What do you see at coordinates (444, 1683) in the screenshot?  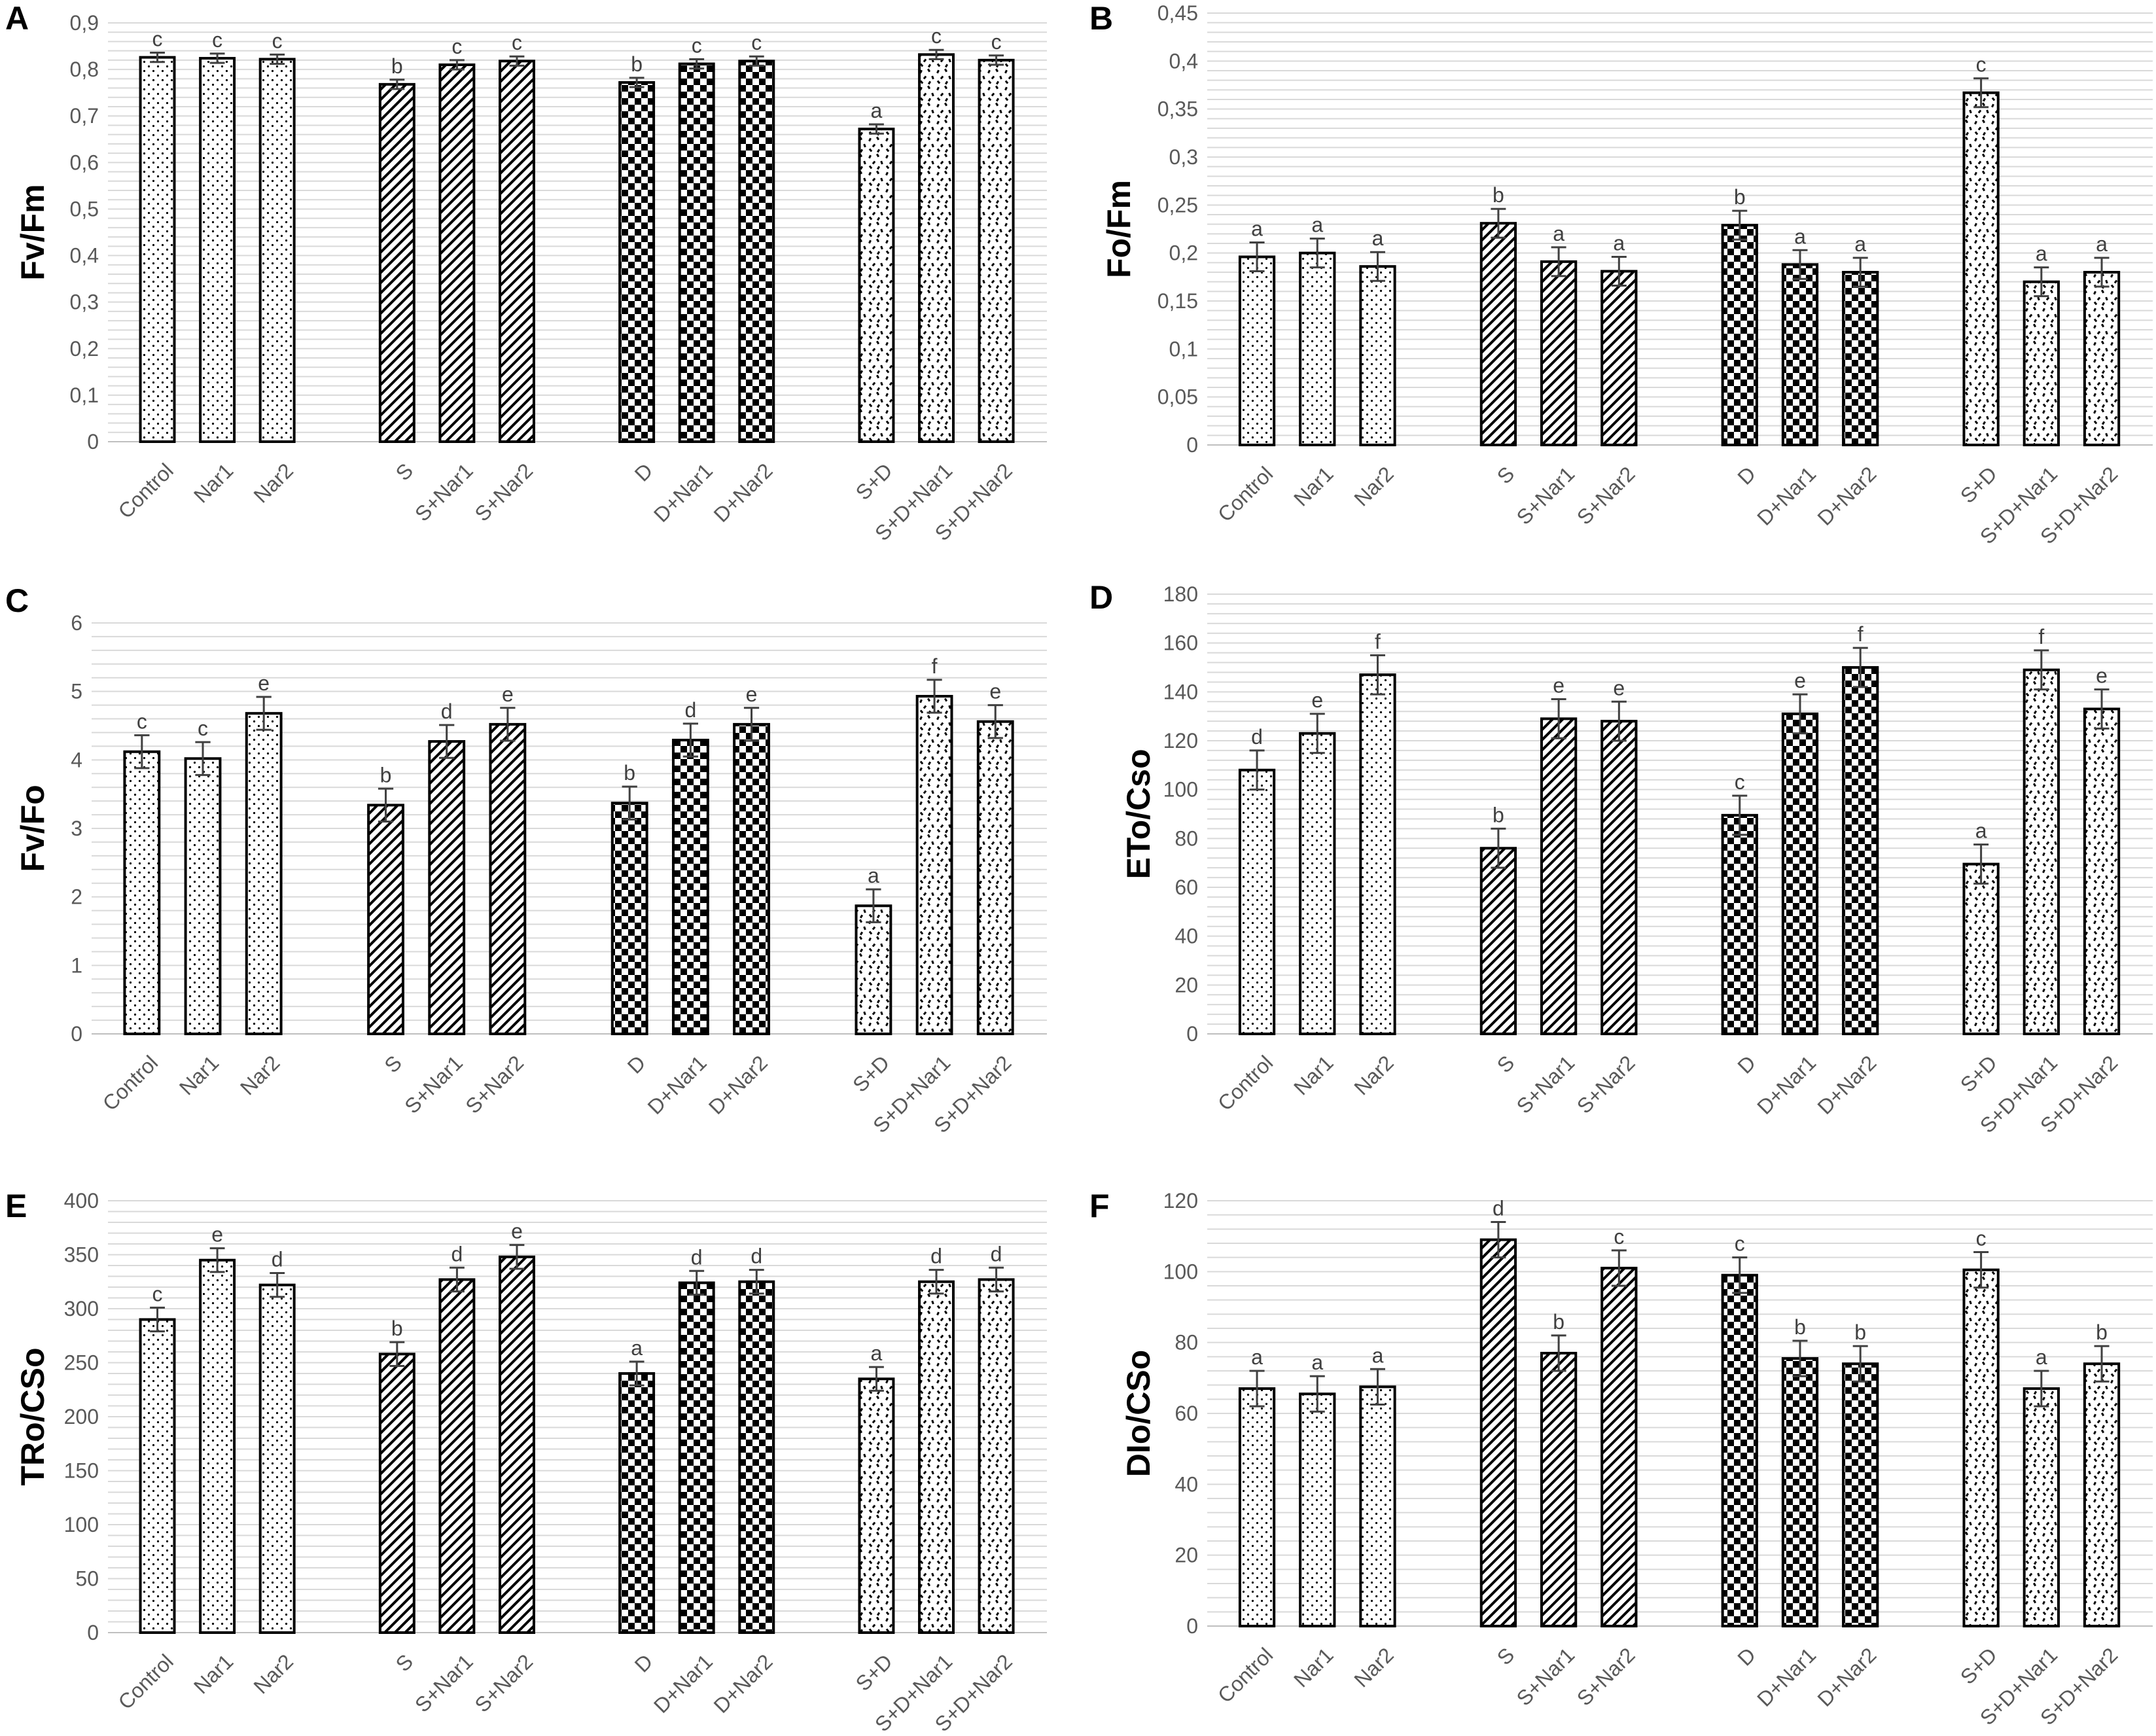 I see `x-tick-label: S+Nar1` at bounding box center [444, 1683].